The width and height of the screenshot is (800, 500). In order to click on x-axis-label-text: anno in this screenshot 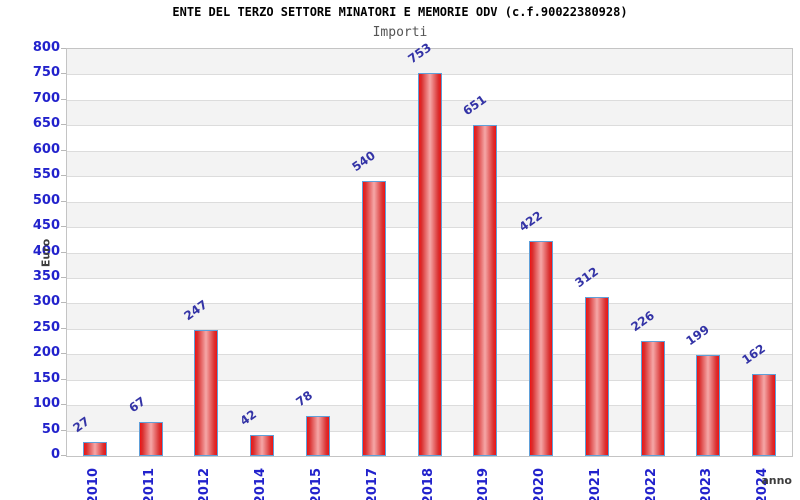, I will do `click(776, 480)`.